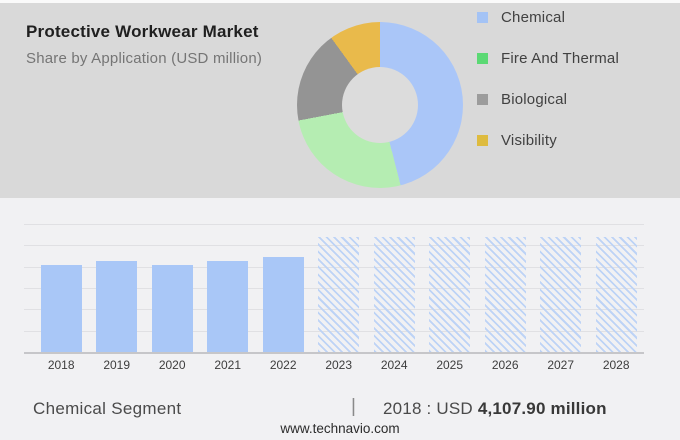  Describe the element at coordinates (283, 304) in the screenshot. I see `bar-2022` at that location.